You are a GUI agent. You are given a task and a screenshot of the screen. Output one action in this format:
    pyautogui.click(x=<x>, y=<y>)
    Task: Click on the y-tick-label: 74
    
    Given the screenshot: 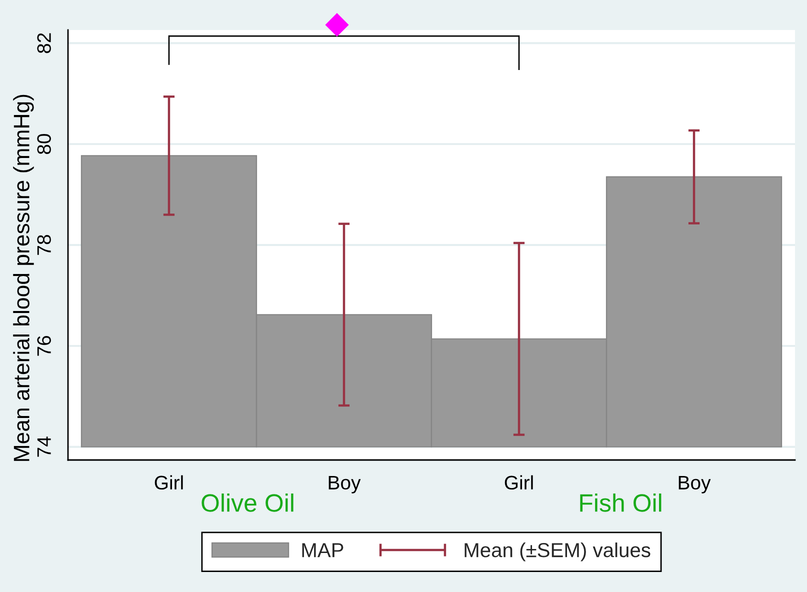 What is the action you would take?
    pyautogui.click(x=44, y=446)
    